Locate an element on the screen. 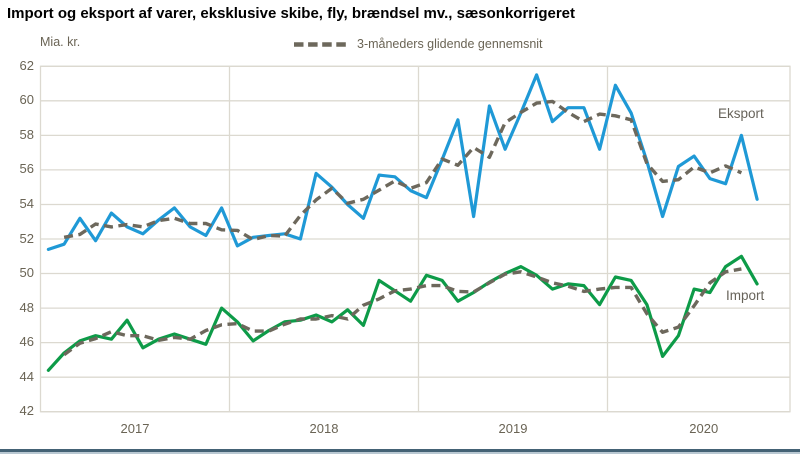 The width and height of the screenshot is (800, 456). y-axis-tick-label: 60 is located at coordinates (26, 100).